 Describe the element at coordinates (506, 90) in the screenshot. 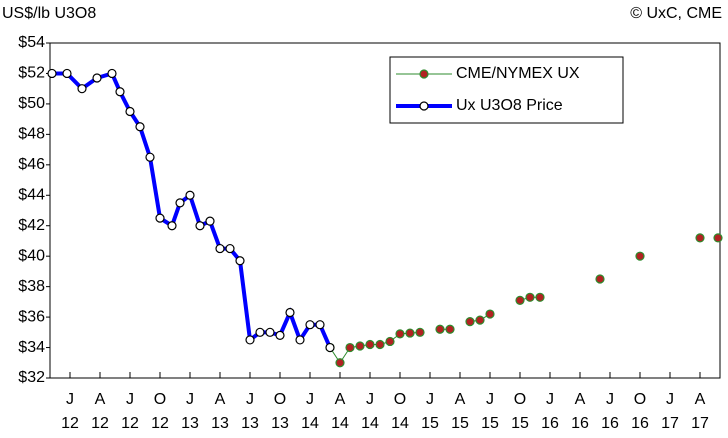

I see `legend-box` at that location.